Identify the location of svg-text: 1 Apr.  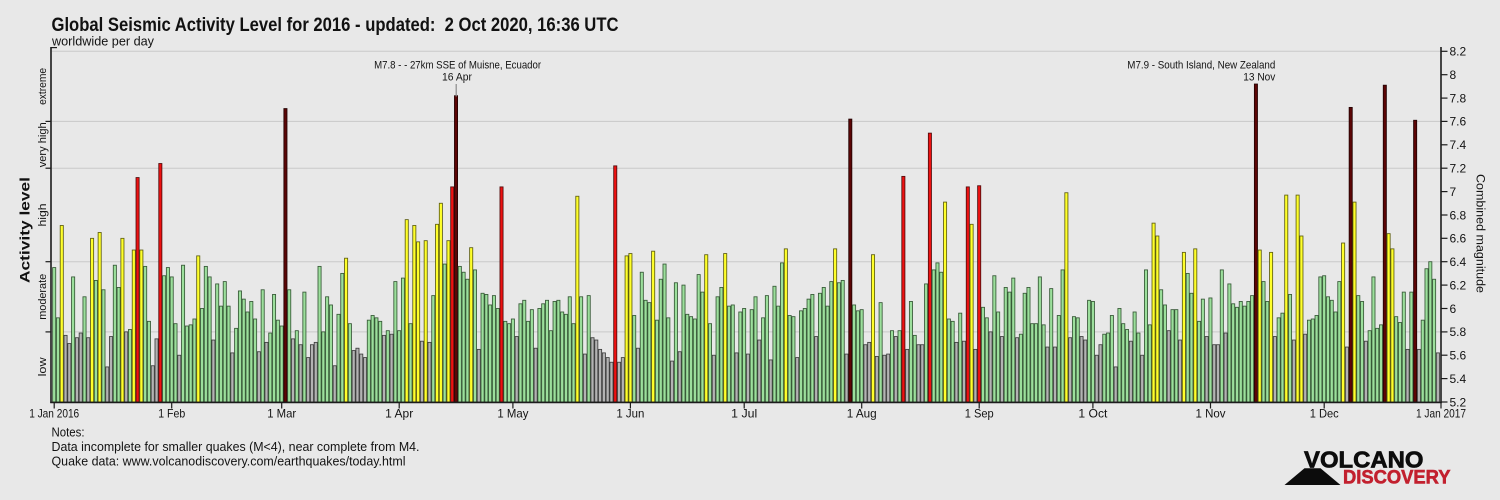
(399, 414).